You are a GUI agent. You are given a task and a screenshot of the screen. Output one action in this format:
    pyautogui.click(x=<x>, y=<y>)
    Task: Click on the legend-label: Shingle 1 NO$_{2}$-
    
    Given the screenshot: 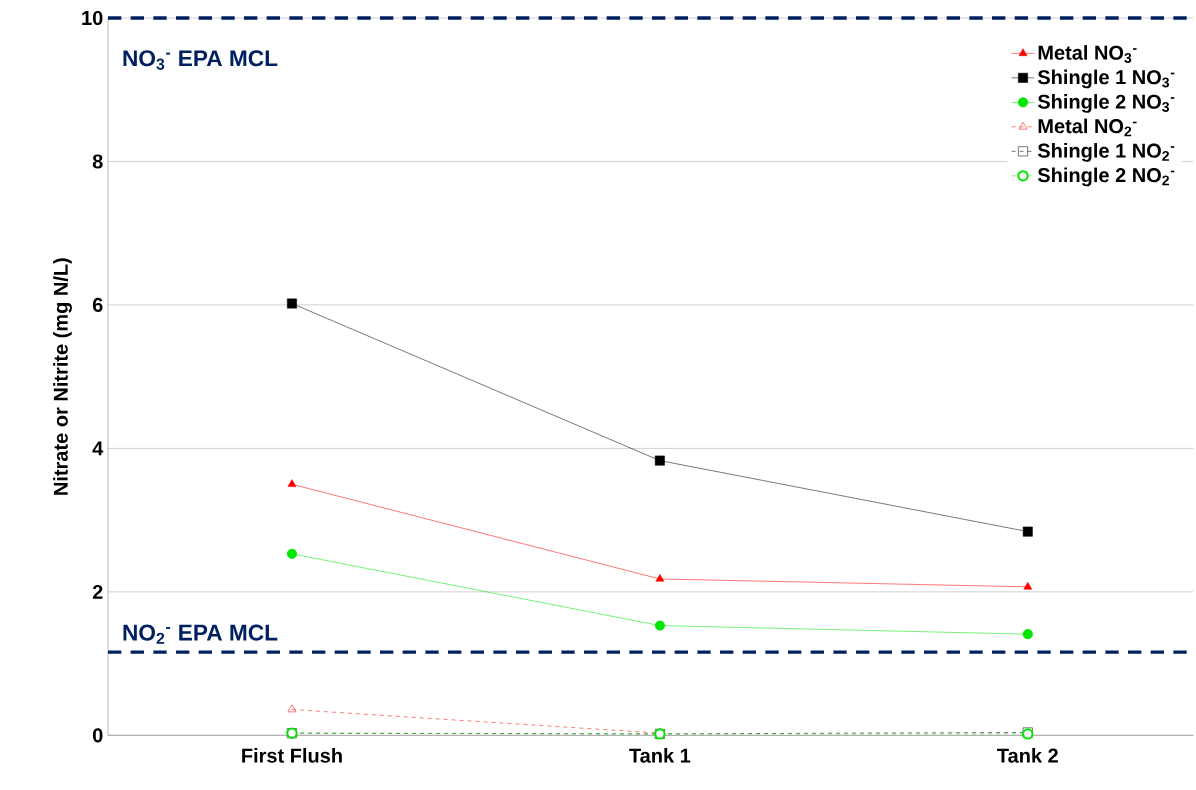 What is the action you would take?
    pyautogui.click(x=1106, y=152)
    